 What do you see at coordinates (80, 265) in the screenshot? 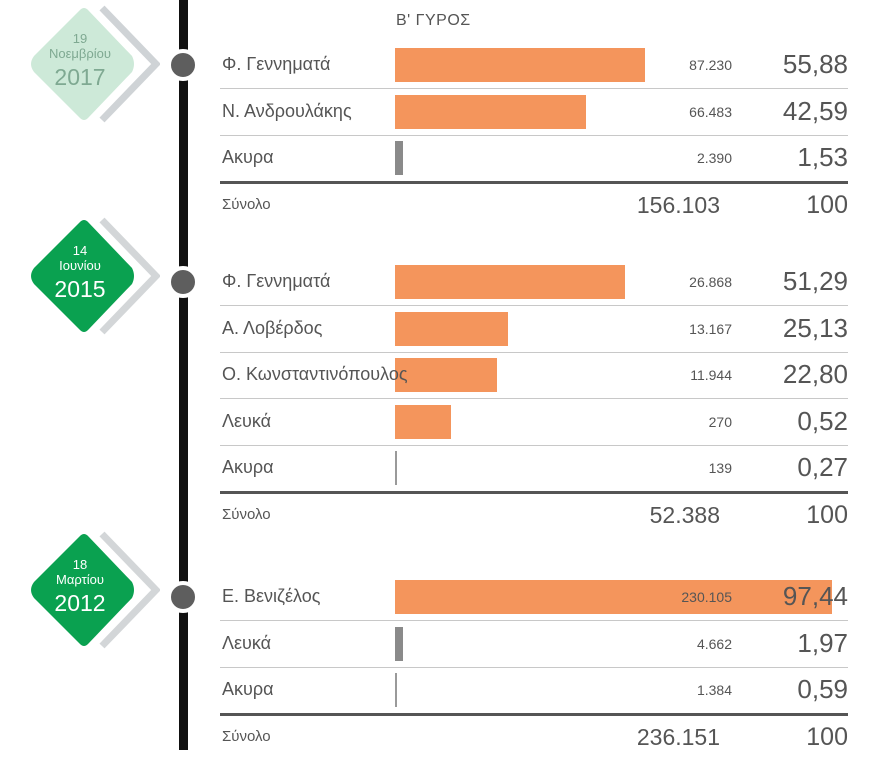
I see `badge-month: Ιουνίου` at bounding box center [80, 265].